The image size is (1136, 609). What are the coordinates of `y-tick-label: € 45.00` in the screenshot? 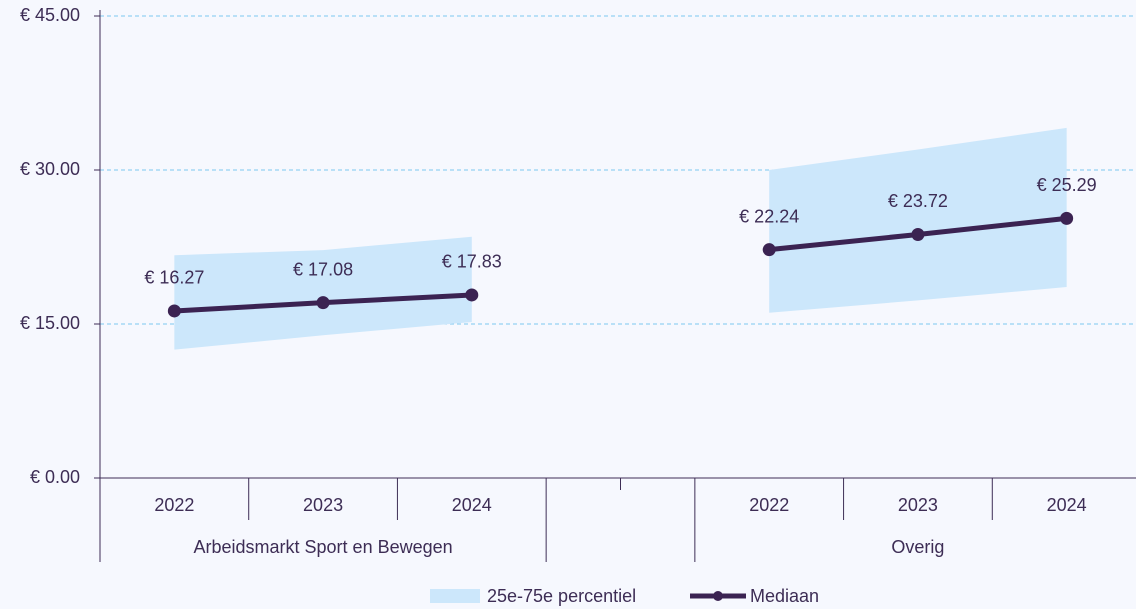 It's located at (50, 15).